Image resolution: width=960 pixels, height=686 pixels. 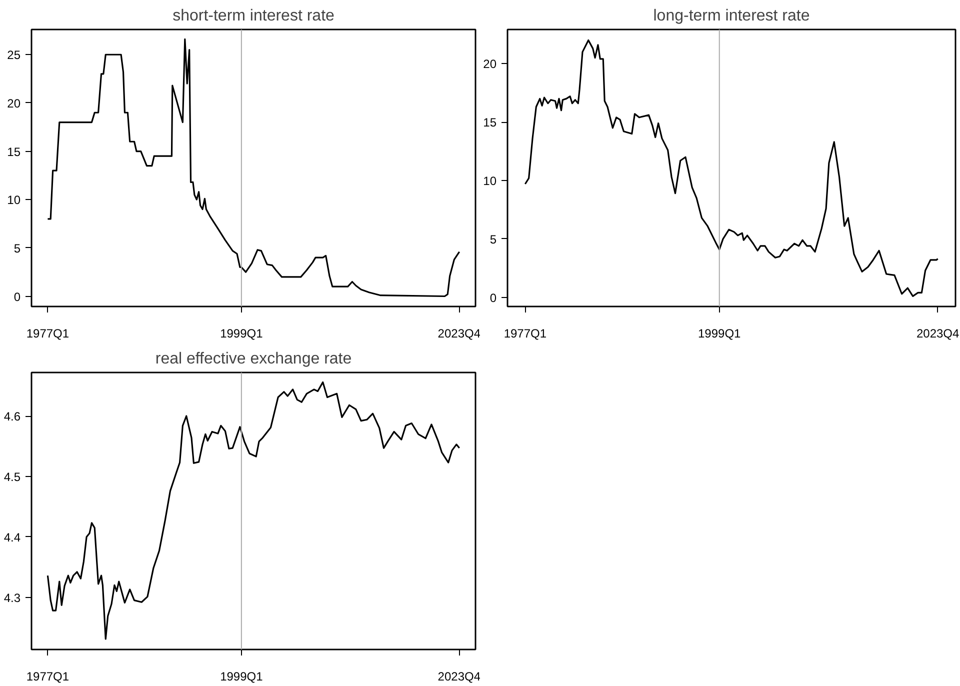 What do you see at coordinates (12, 597) in the screenshot?
I see `y-tick-label: 4.3` at bounding box center [12, 597].